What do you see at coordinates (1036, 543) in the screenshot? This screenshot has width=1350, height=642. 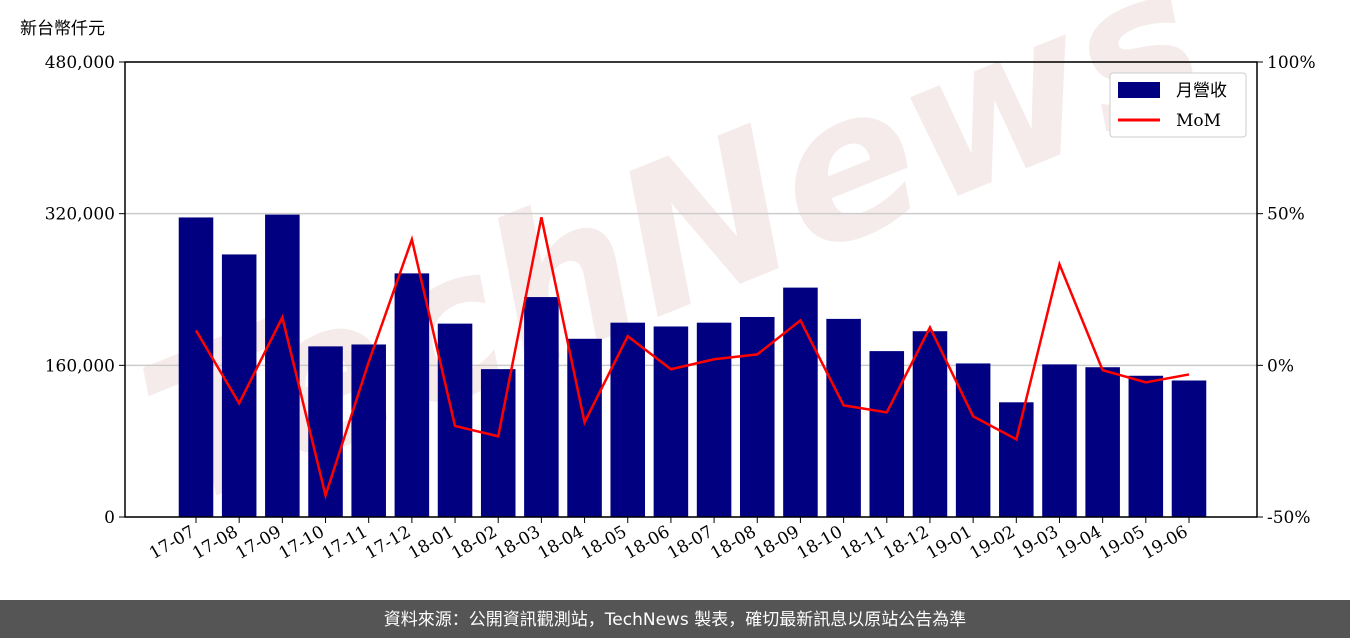 I see `x-tick-label: 19-03` at bounding box center [1036, 543].